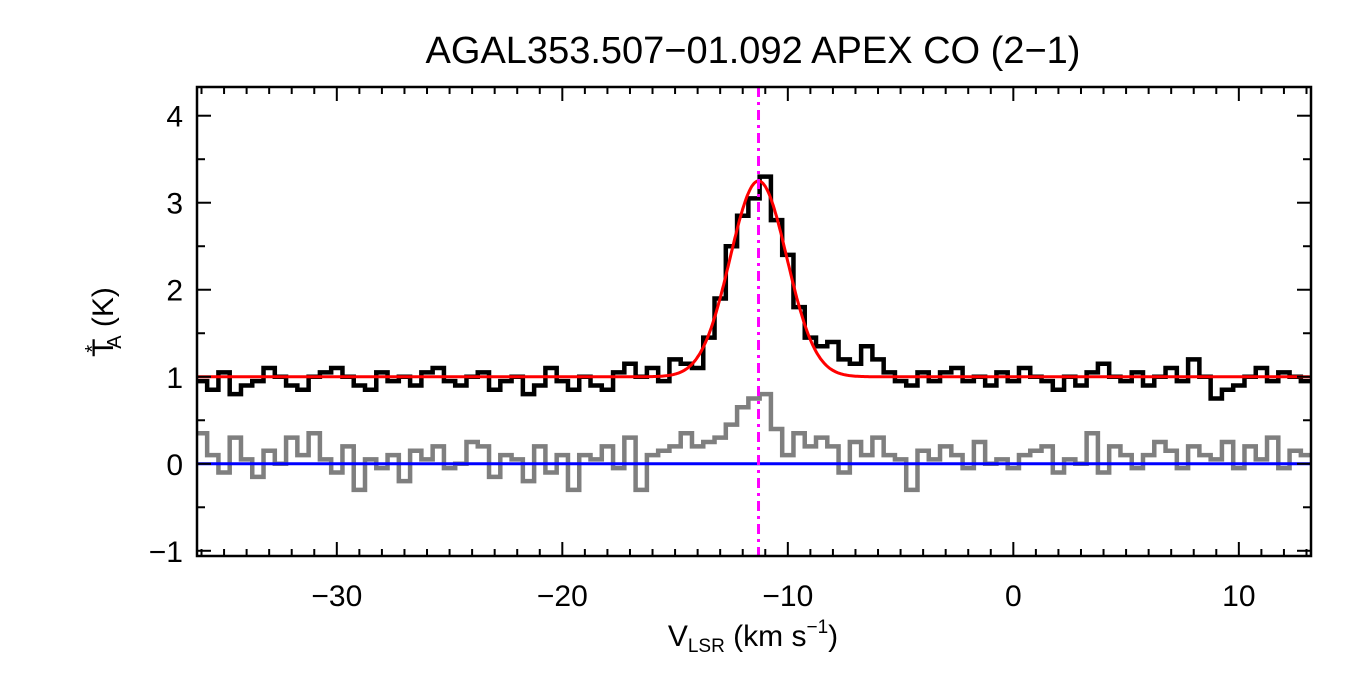 Image resolution: width=1350 pixels, height=675 pixels. I want to click on x-tick-label: −10, so click(787, 596).